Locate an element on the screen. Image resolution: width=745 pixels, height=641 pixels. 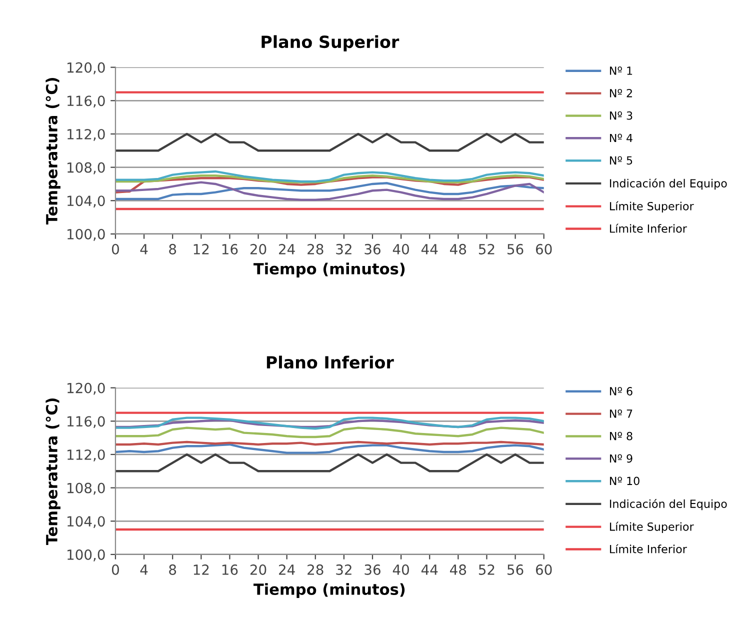
legend-label: Nº 6 is located at coordinates (621, 391).